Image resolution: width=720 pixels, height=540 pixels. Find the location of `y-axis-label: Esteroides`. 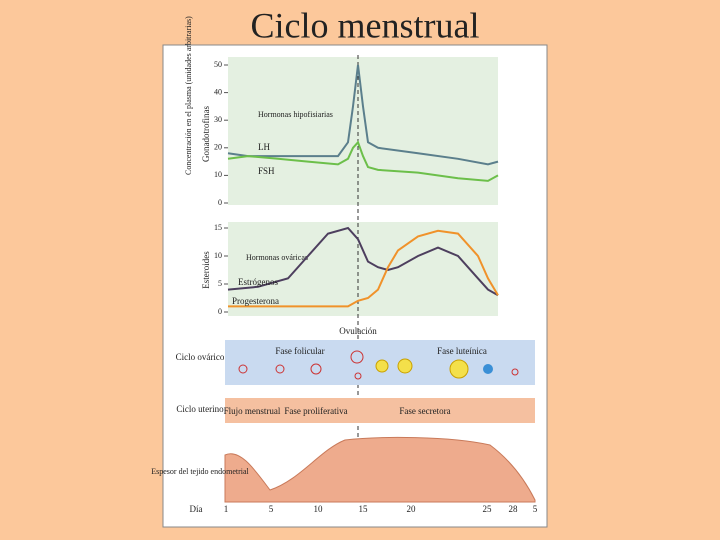

y-axis-label: Esteroides is located at coordinates (206, 270).